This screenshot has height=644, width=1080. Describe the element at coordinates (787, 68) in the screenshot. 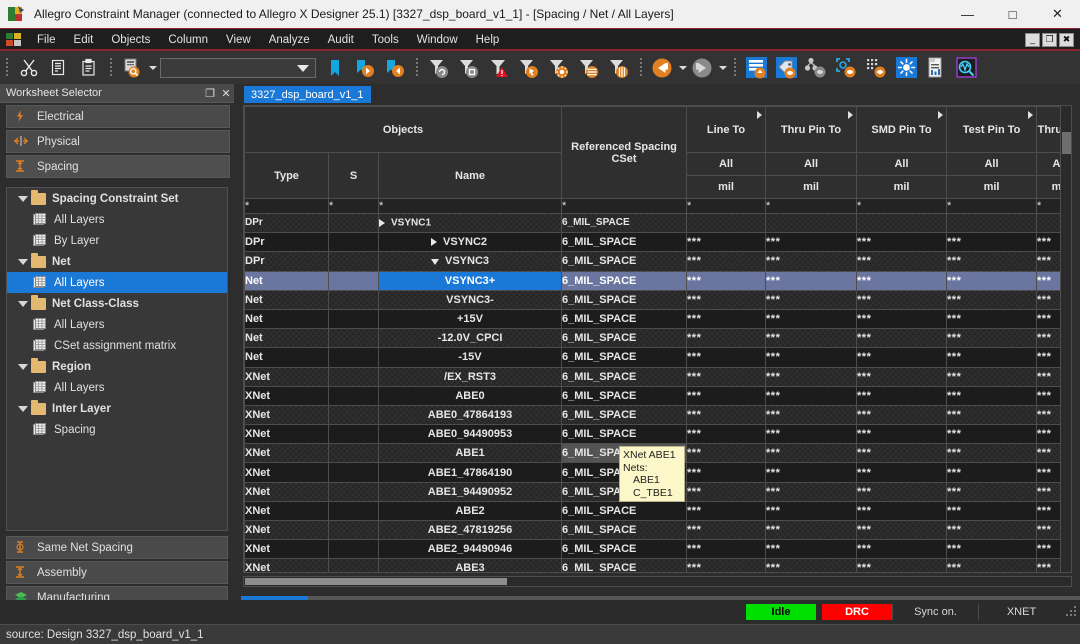

I see `tag-icon` at that location.